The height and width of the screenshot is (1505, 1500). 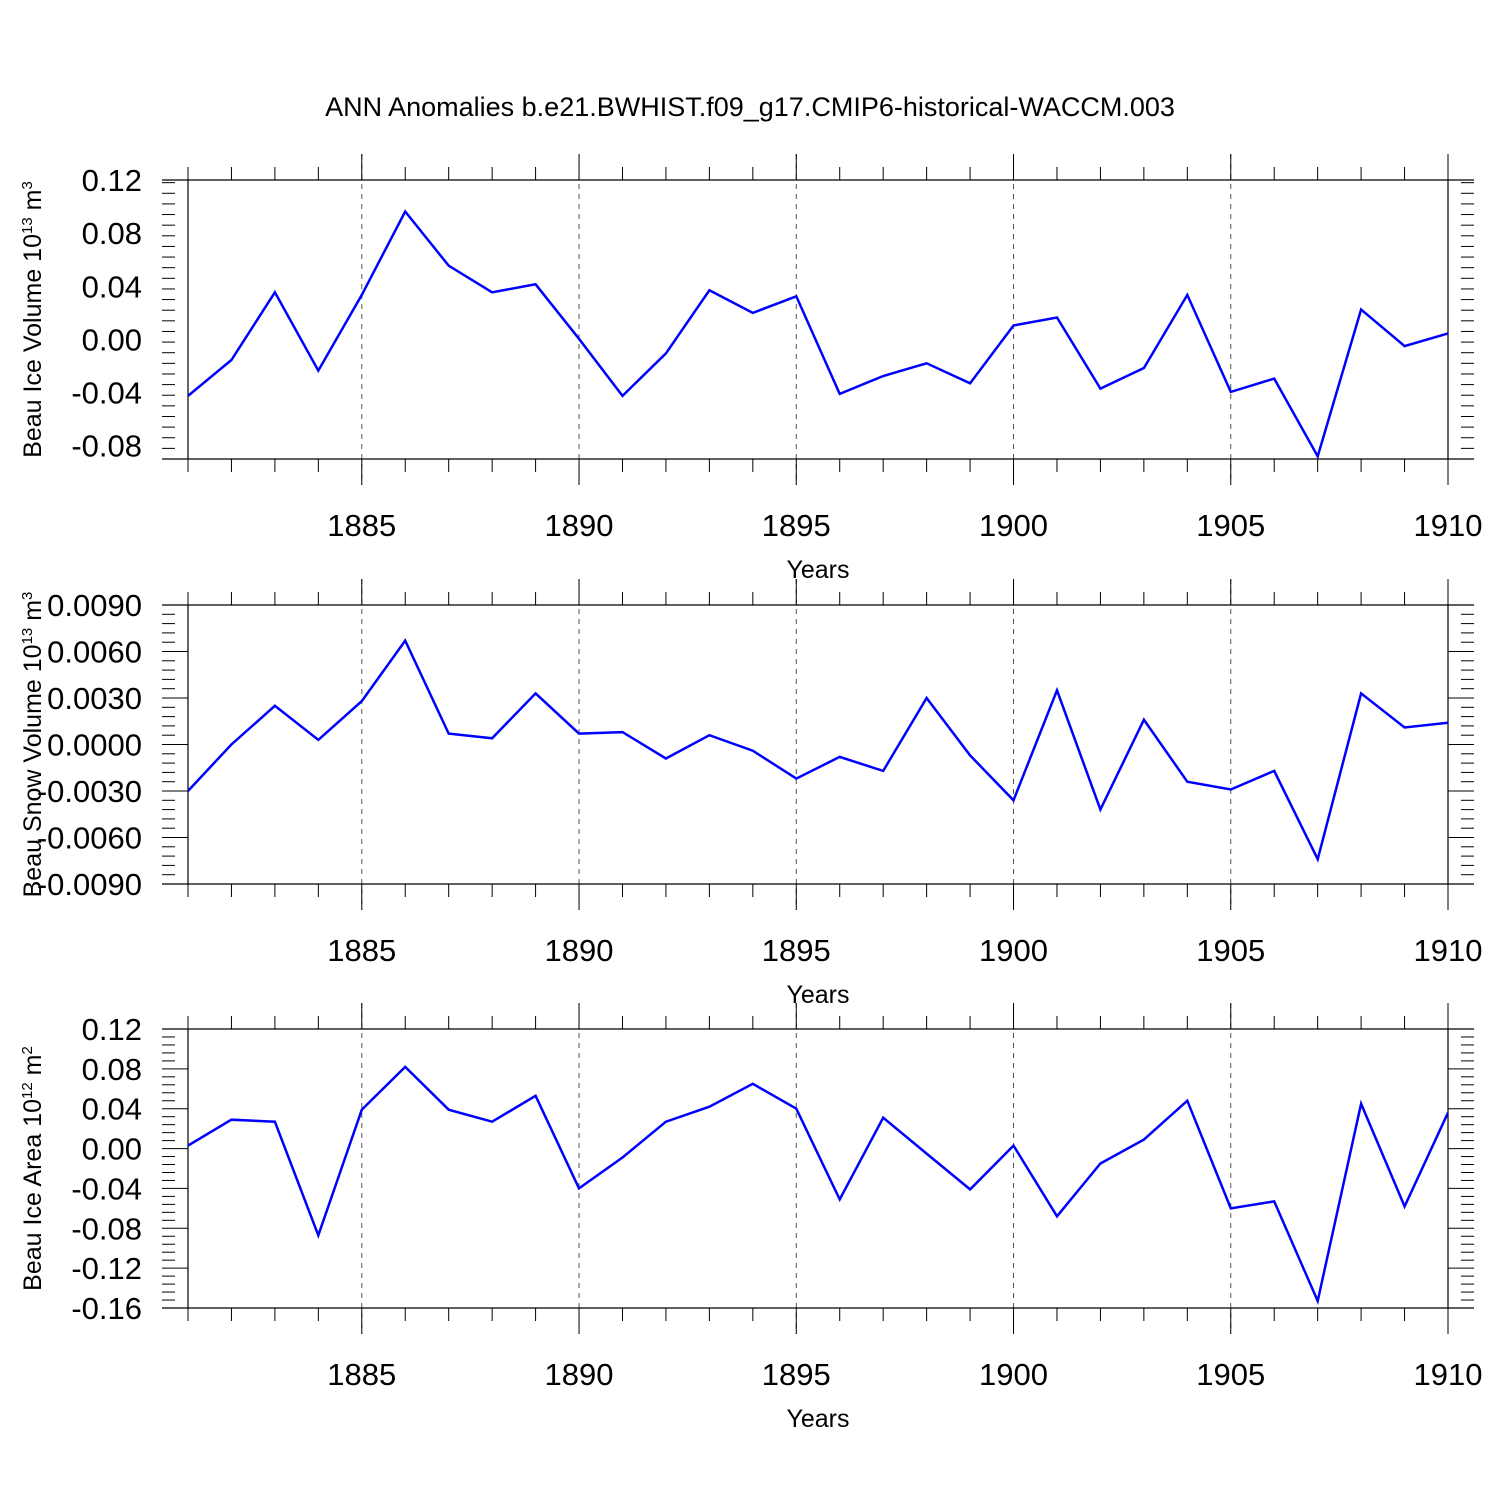 What do you see at coordinates (94, 605) in the screenshot?
I see `y-tick-label: 0.0090` at bounding box center [94, 605].